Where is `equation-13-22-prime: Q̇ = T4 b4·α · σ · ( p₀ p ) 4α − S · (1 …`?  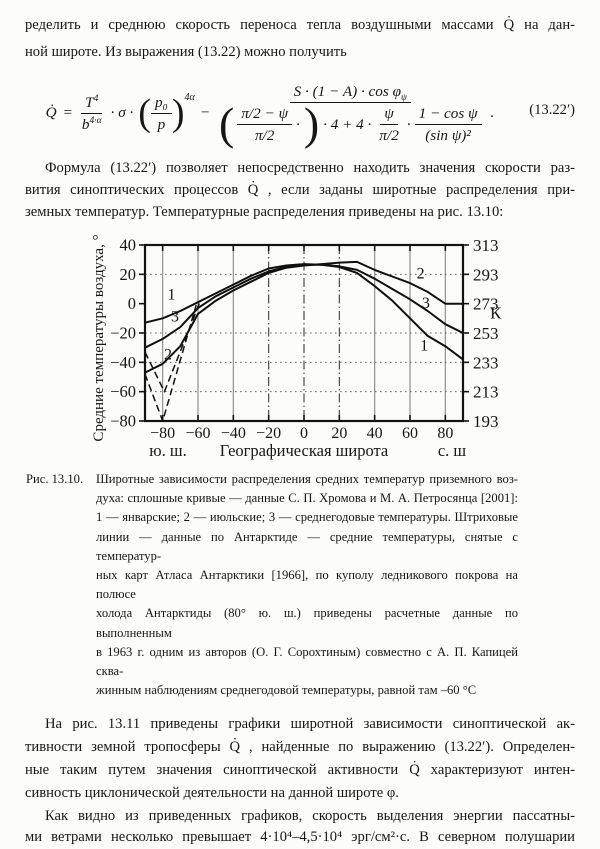 equation-13-22-prime: Q̇ = T4 b4·α · σ · ( p₀ p ) 4α − S · (1 … is located at coordinates (300, 113).